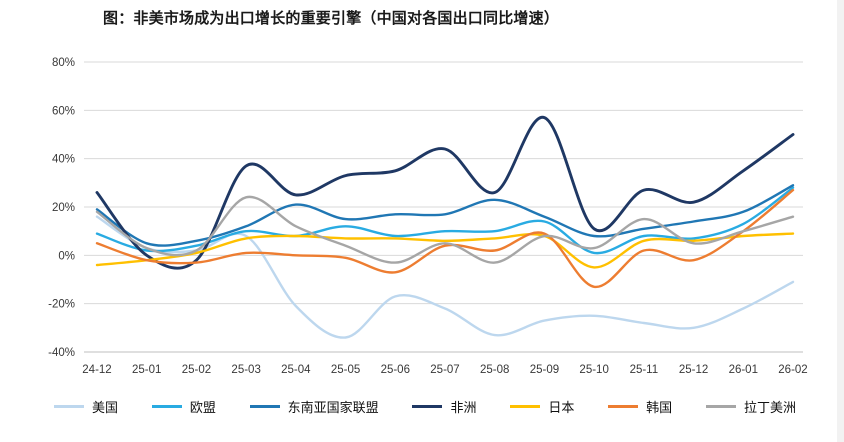  Describe the element at coordinates (331, 18) in the screenshot. I see `chart-title: 图：非美市场成为出口增长的重要引擎（中国对各国出口同比增速）` at that location.